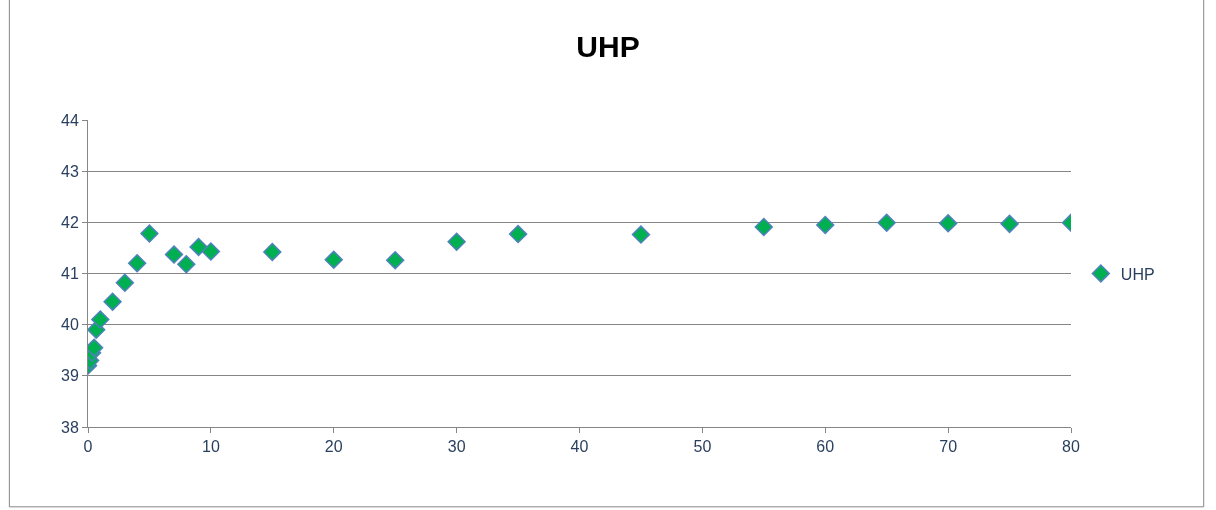  I want to click on y-tick-label: 38, so click(70, 427).